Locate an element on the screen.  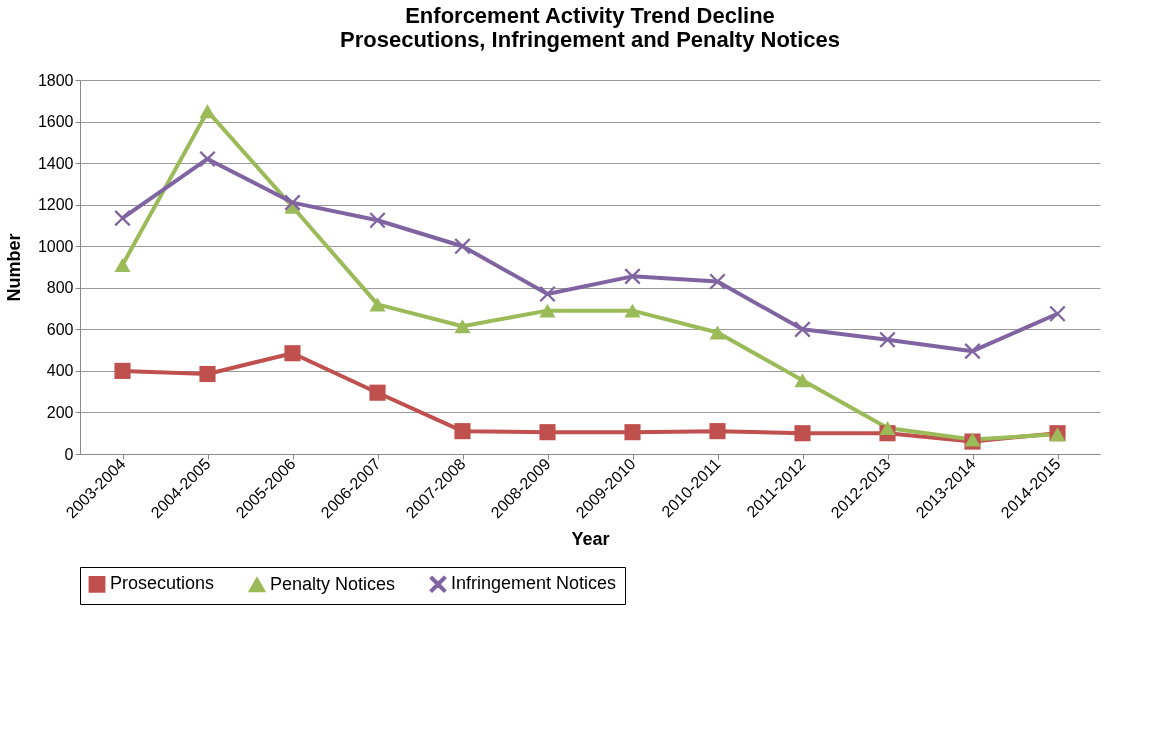
chart-title: Enforcement Activity Trend Decline Prosecutions, Infringement and Penalty Notices is located at coordinates (590, 27).